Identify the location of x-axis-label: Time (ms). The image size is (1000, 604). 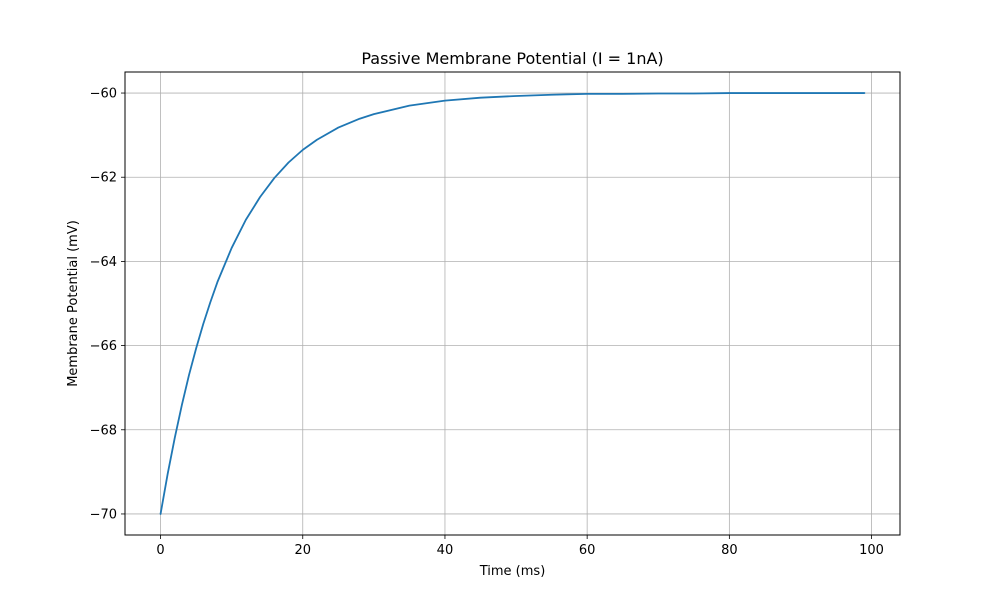
(512, 571).